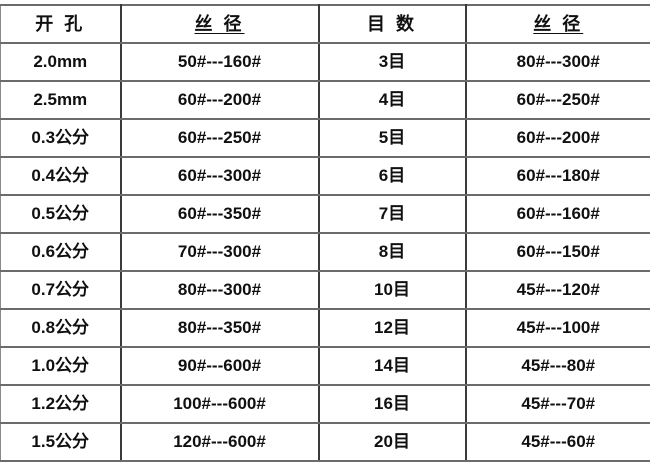 The image size is (650, 462). I want to click on table-row: 2.5mm 60#---200# 4目 60#---250#, so click(325, 100).